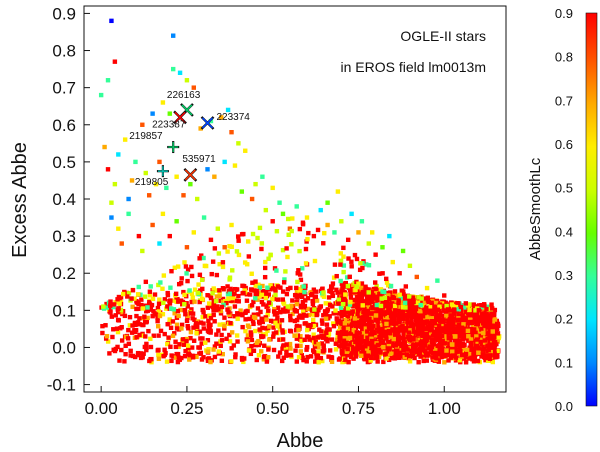 Image resolution: width=600 pixels, height=452 pixels. What do you see at coordinates (564, 144) in the screenshot?
I see `colorbar-tick-label: 0.6` at bounding box center [564, 144].